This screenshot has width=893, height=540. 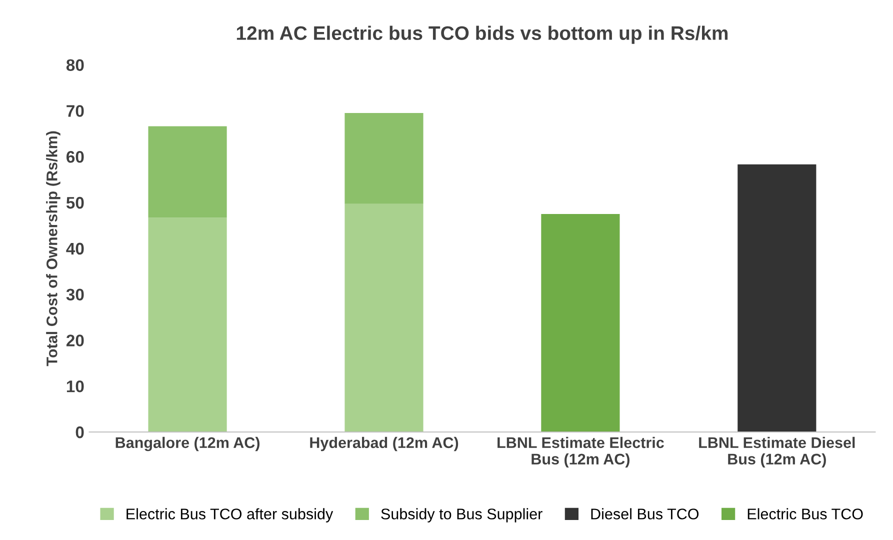 What do you see at coordinates (230, 515) in the screenshot?
I see `legend-label: Electric Bus TCO after subsidy` at bounding box center [230, 515].